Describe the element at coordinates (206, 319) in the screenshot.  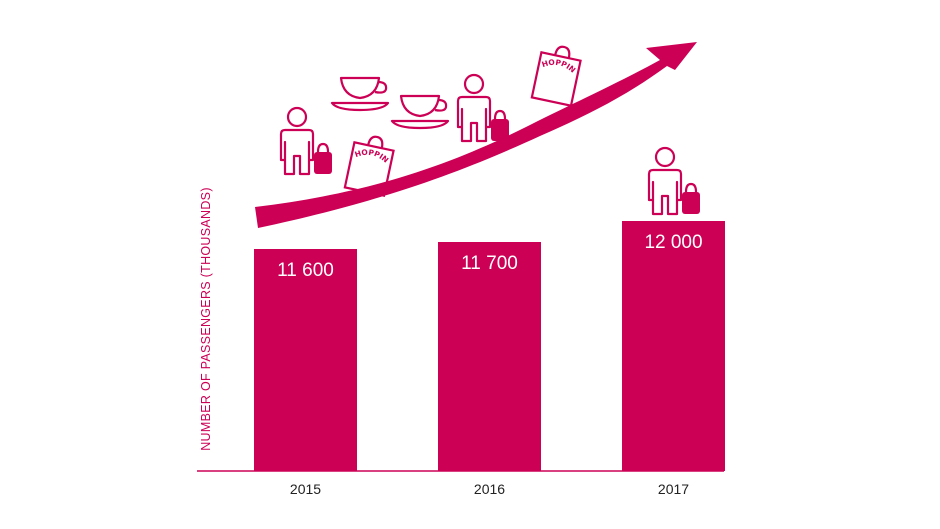
I see `y-axis-label: NUMBER OF PASSENGERS (THOUSANDS)` at that location.